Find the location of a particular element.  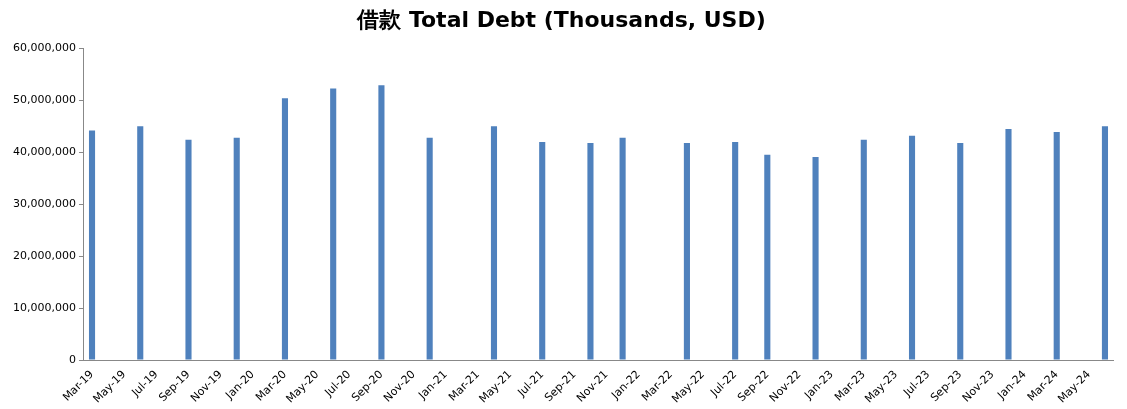

y-tick-label: 20,000,000 is located at coordinates (44, 255).